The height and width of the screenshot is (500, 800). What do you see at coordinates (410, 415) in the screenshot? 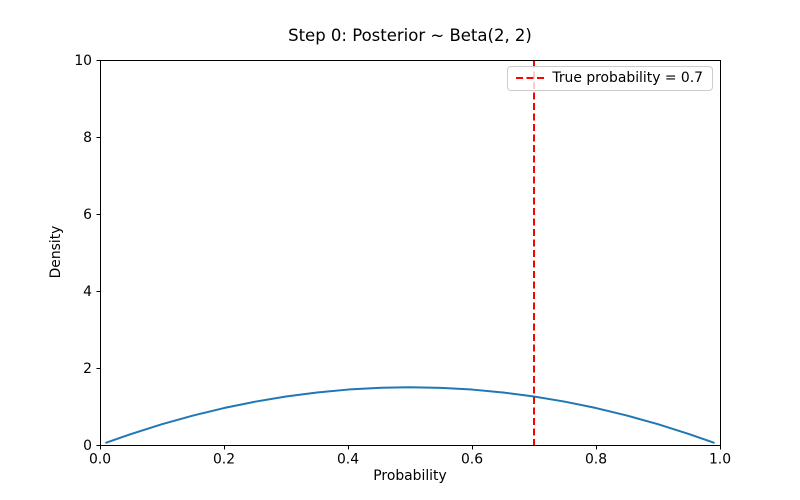
I see `posterior-density-curve` at bounding box center [410, 415].